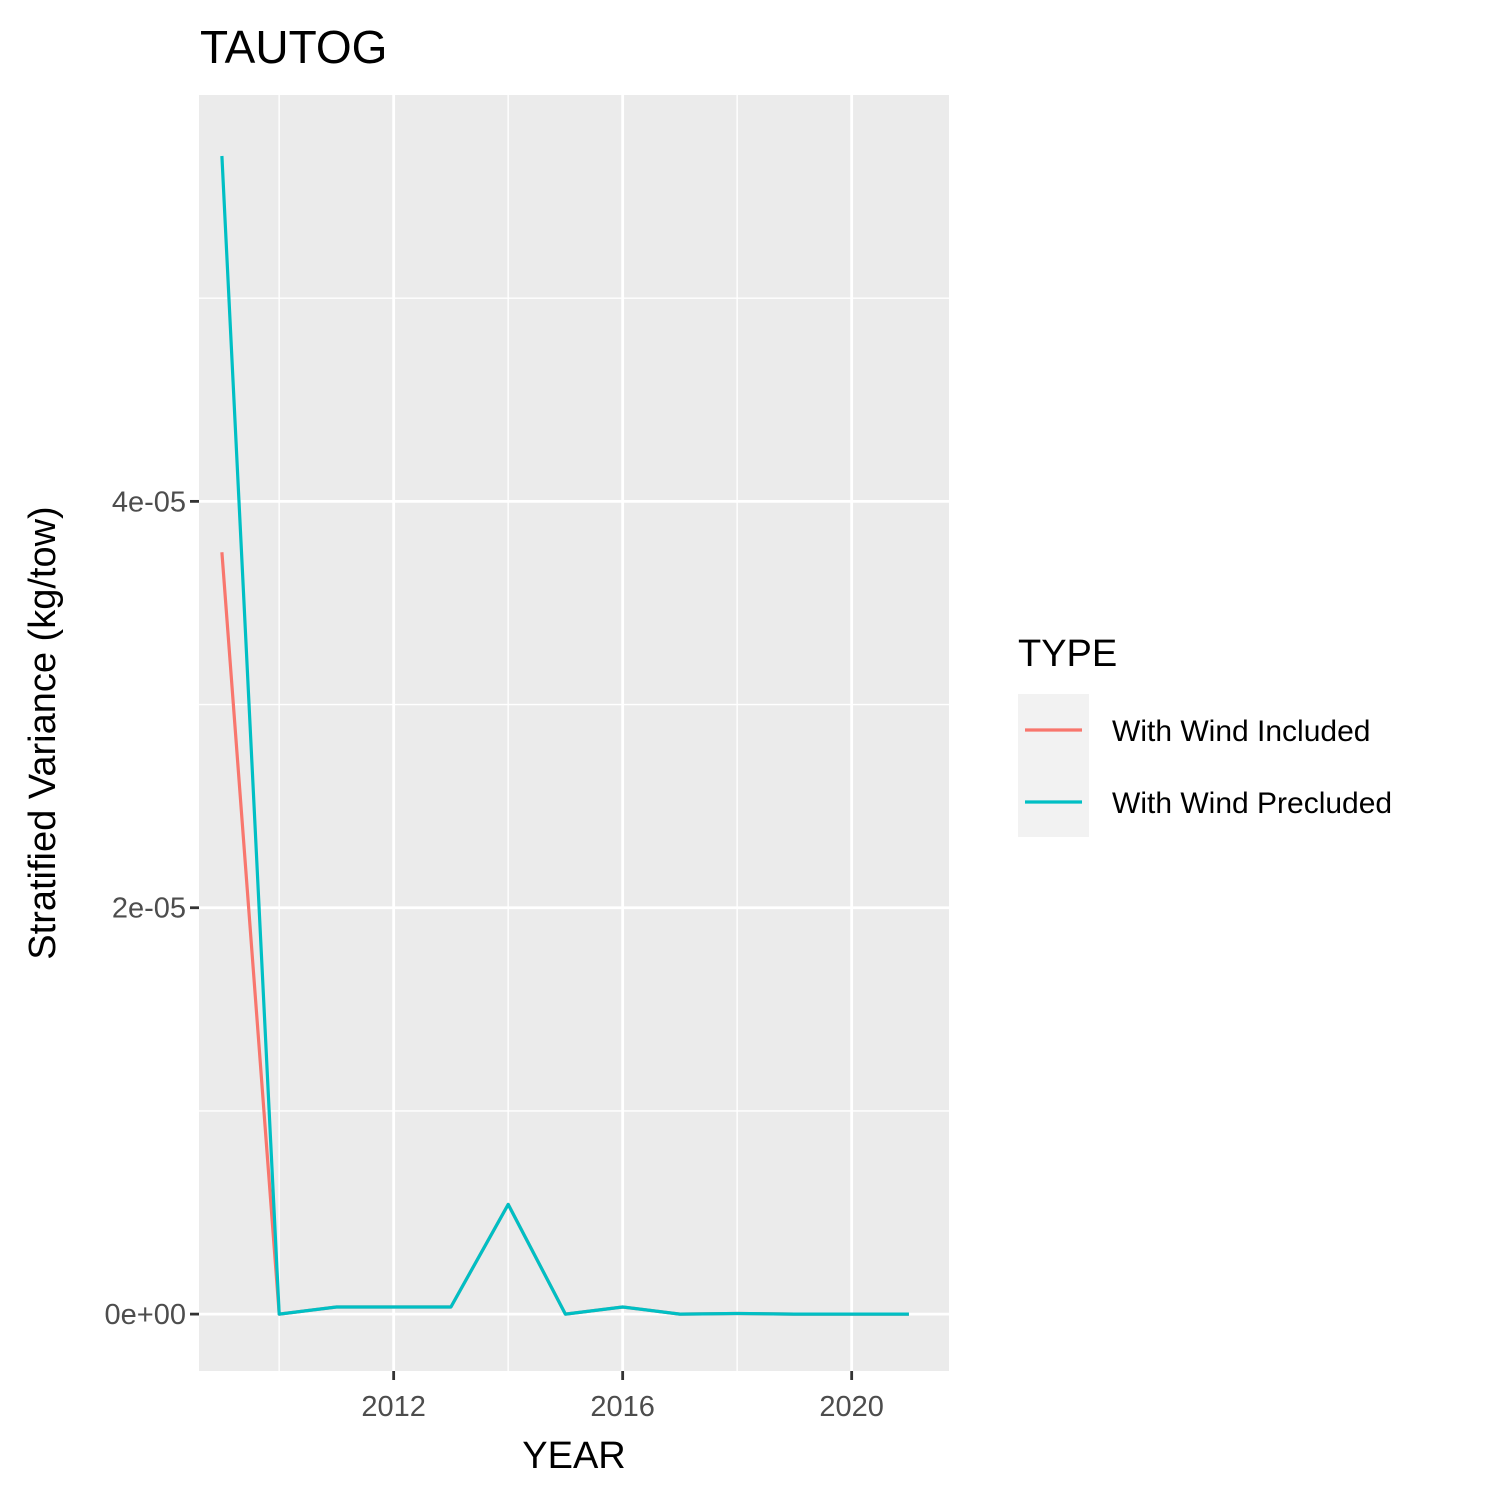 Image resolution: width=1500 pixels, height=1500 pixels. I want to click on x-axis-title: YEAR, so click(573, 1456).